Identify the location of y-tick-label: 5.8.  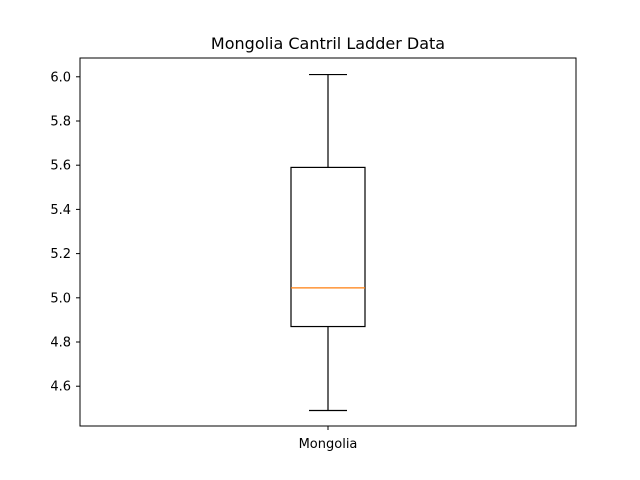
(60, 121).